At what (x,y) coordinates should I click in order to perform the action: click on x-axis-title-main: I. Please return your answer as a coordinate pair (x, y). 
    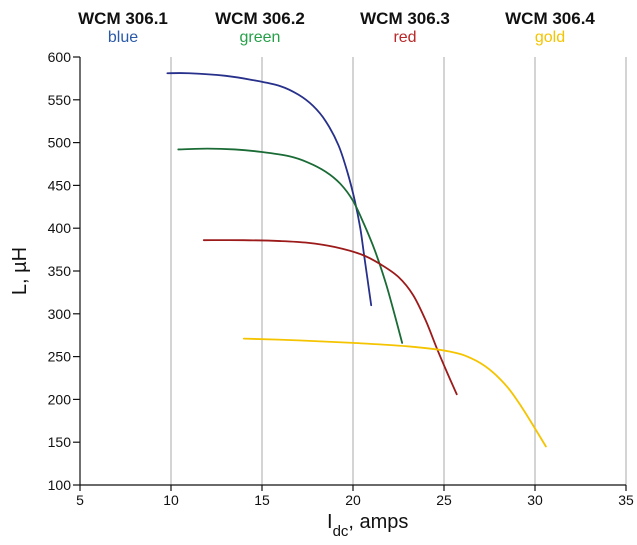
    Looking at the image, I should click on (330, 522).